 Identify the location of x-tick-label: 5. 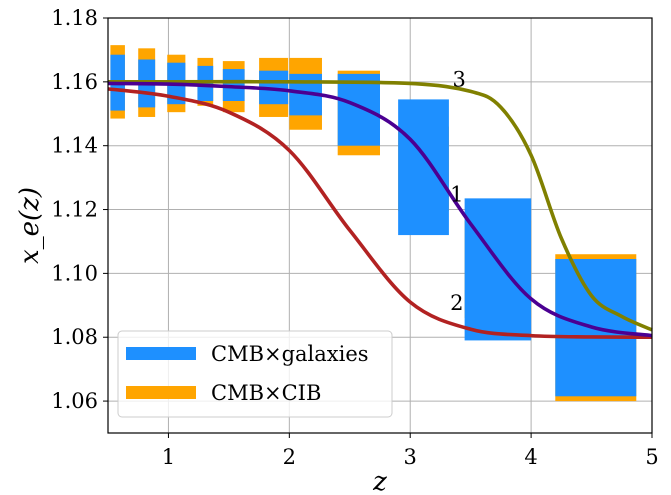
(651, 457).